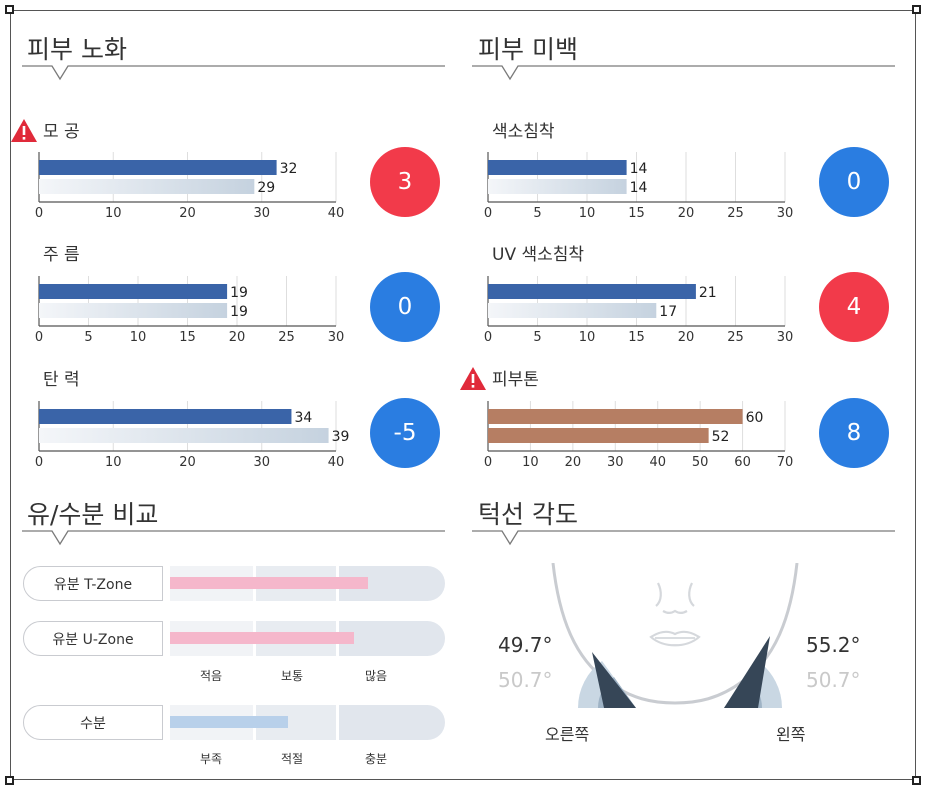 Image resolution: width=929 pixels, height=792 pixels. What do you see at coordinates (211, 676) in the screenshot?
I see `oil-level-low: 적음` at bounding box center [211, 676].